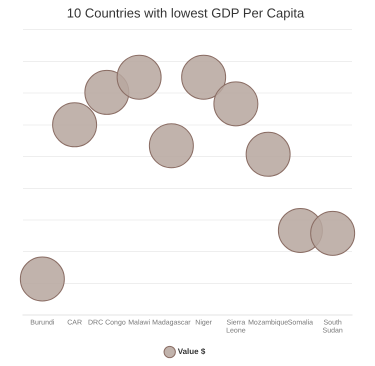 This screenshot has height=366, width=375. What do you see at coordinates (186, 12) in the screenshot?
I see `chart-title: 10 Countries with lowest GDP Per Capita` at bounding box center [186, 12].